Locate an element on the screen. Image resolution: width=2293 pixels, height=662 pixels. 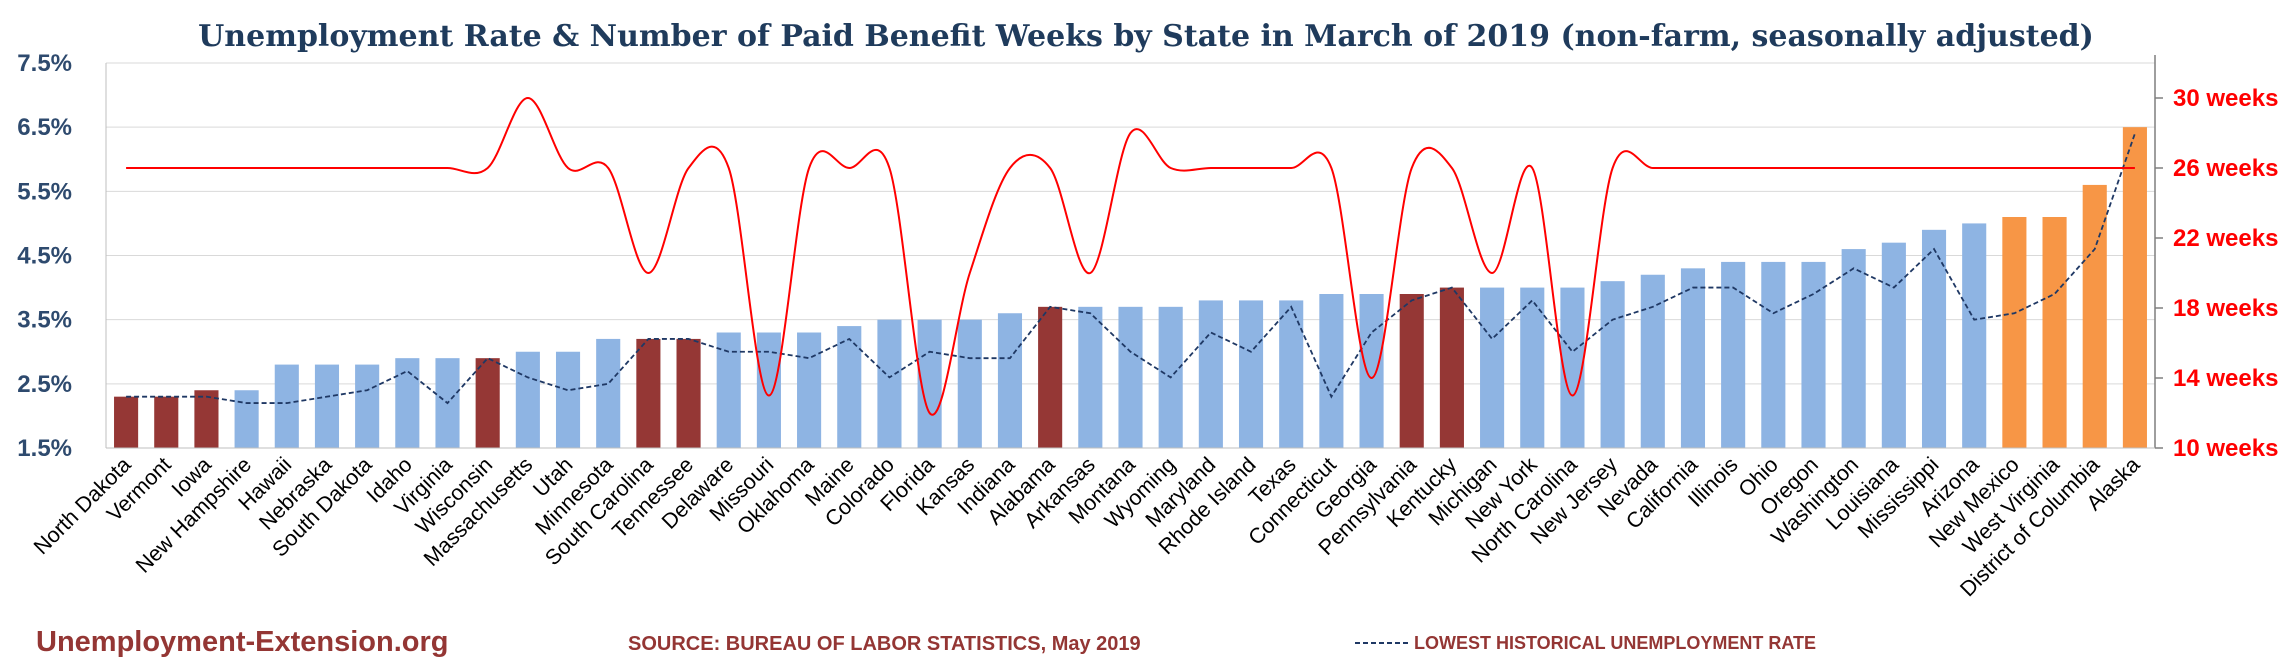
left-y-axis: 1.5% 2.5% 3.5% 4.5% 5.5% 6.5% 7.5% is located at coordinates (62, 256).